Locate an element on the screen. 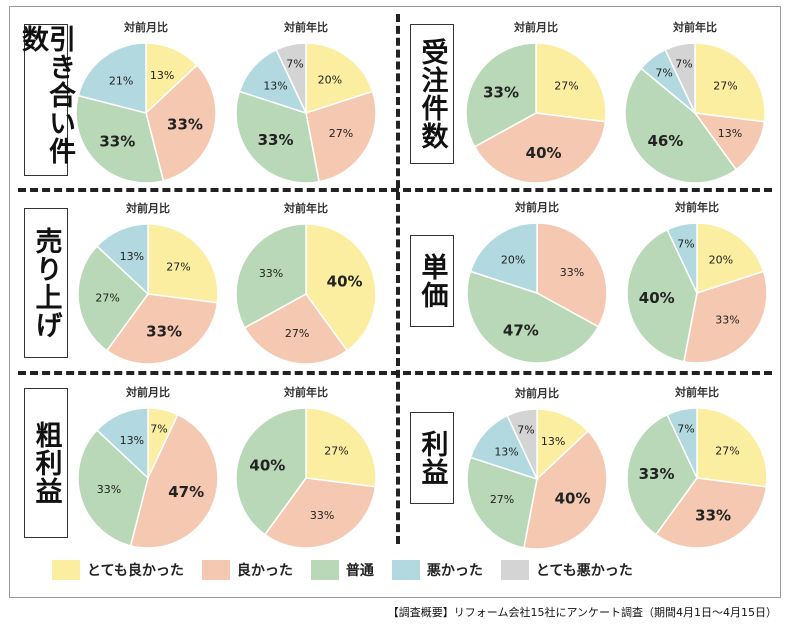 This screenshot has width=787, height=625. category-label: 引き合い件数 is located at coordinates (46, 95).